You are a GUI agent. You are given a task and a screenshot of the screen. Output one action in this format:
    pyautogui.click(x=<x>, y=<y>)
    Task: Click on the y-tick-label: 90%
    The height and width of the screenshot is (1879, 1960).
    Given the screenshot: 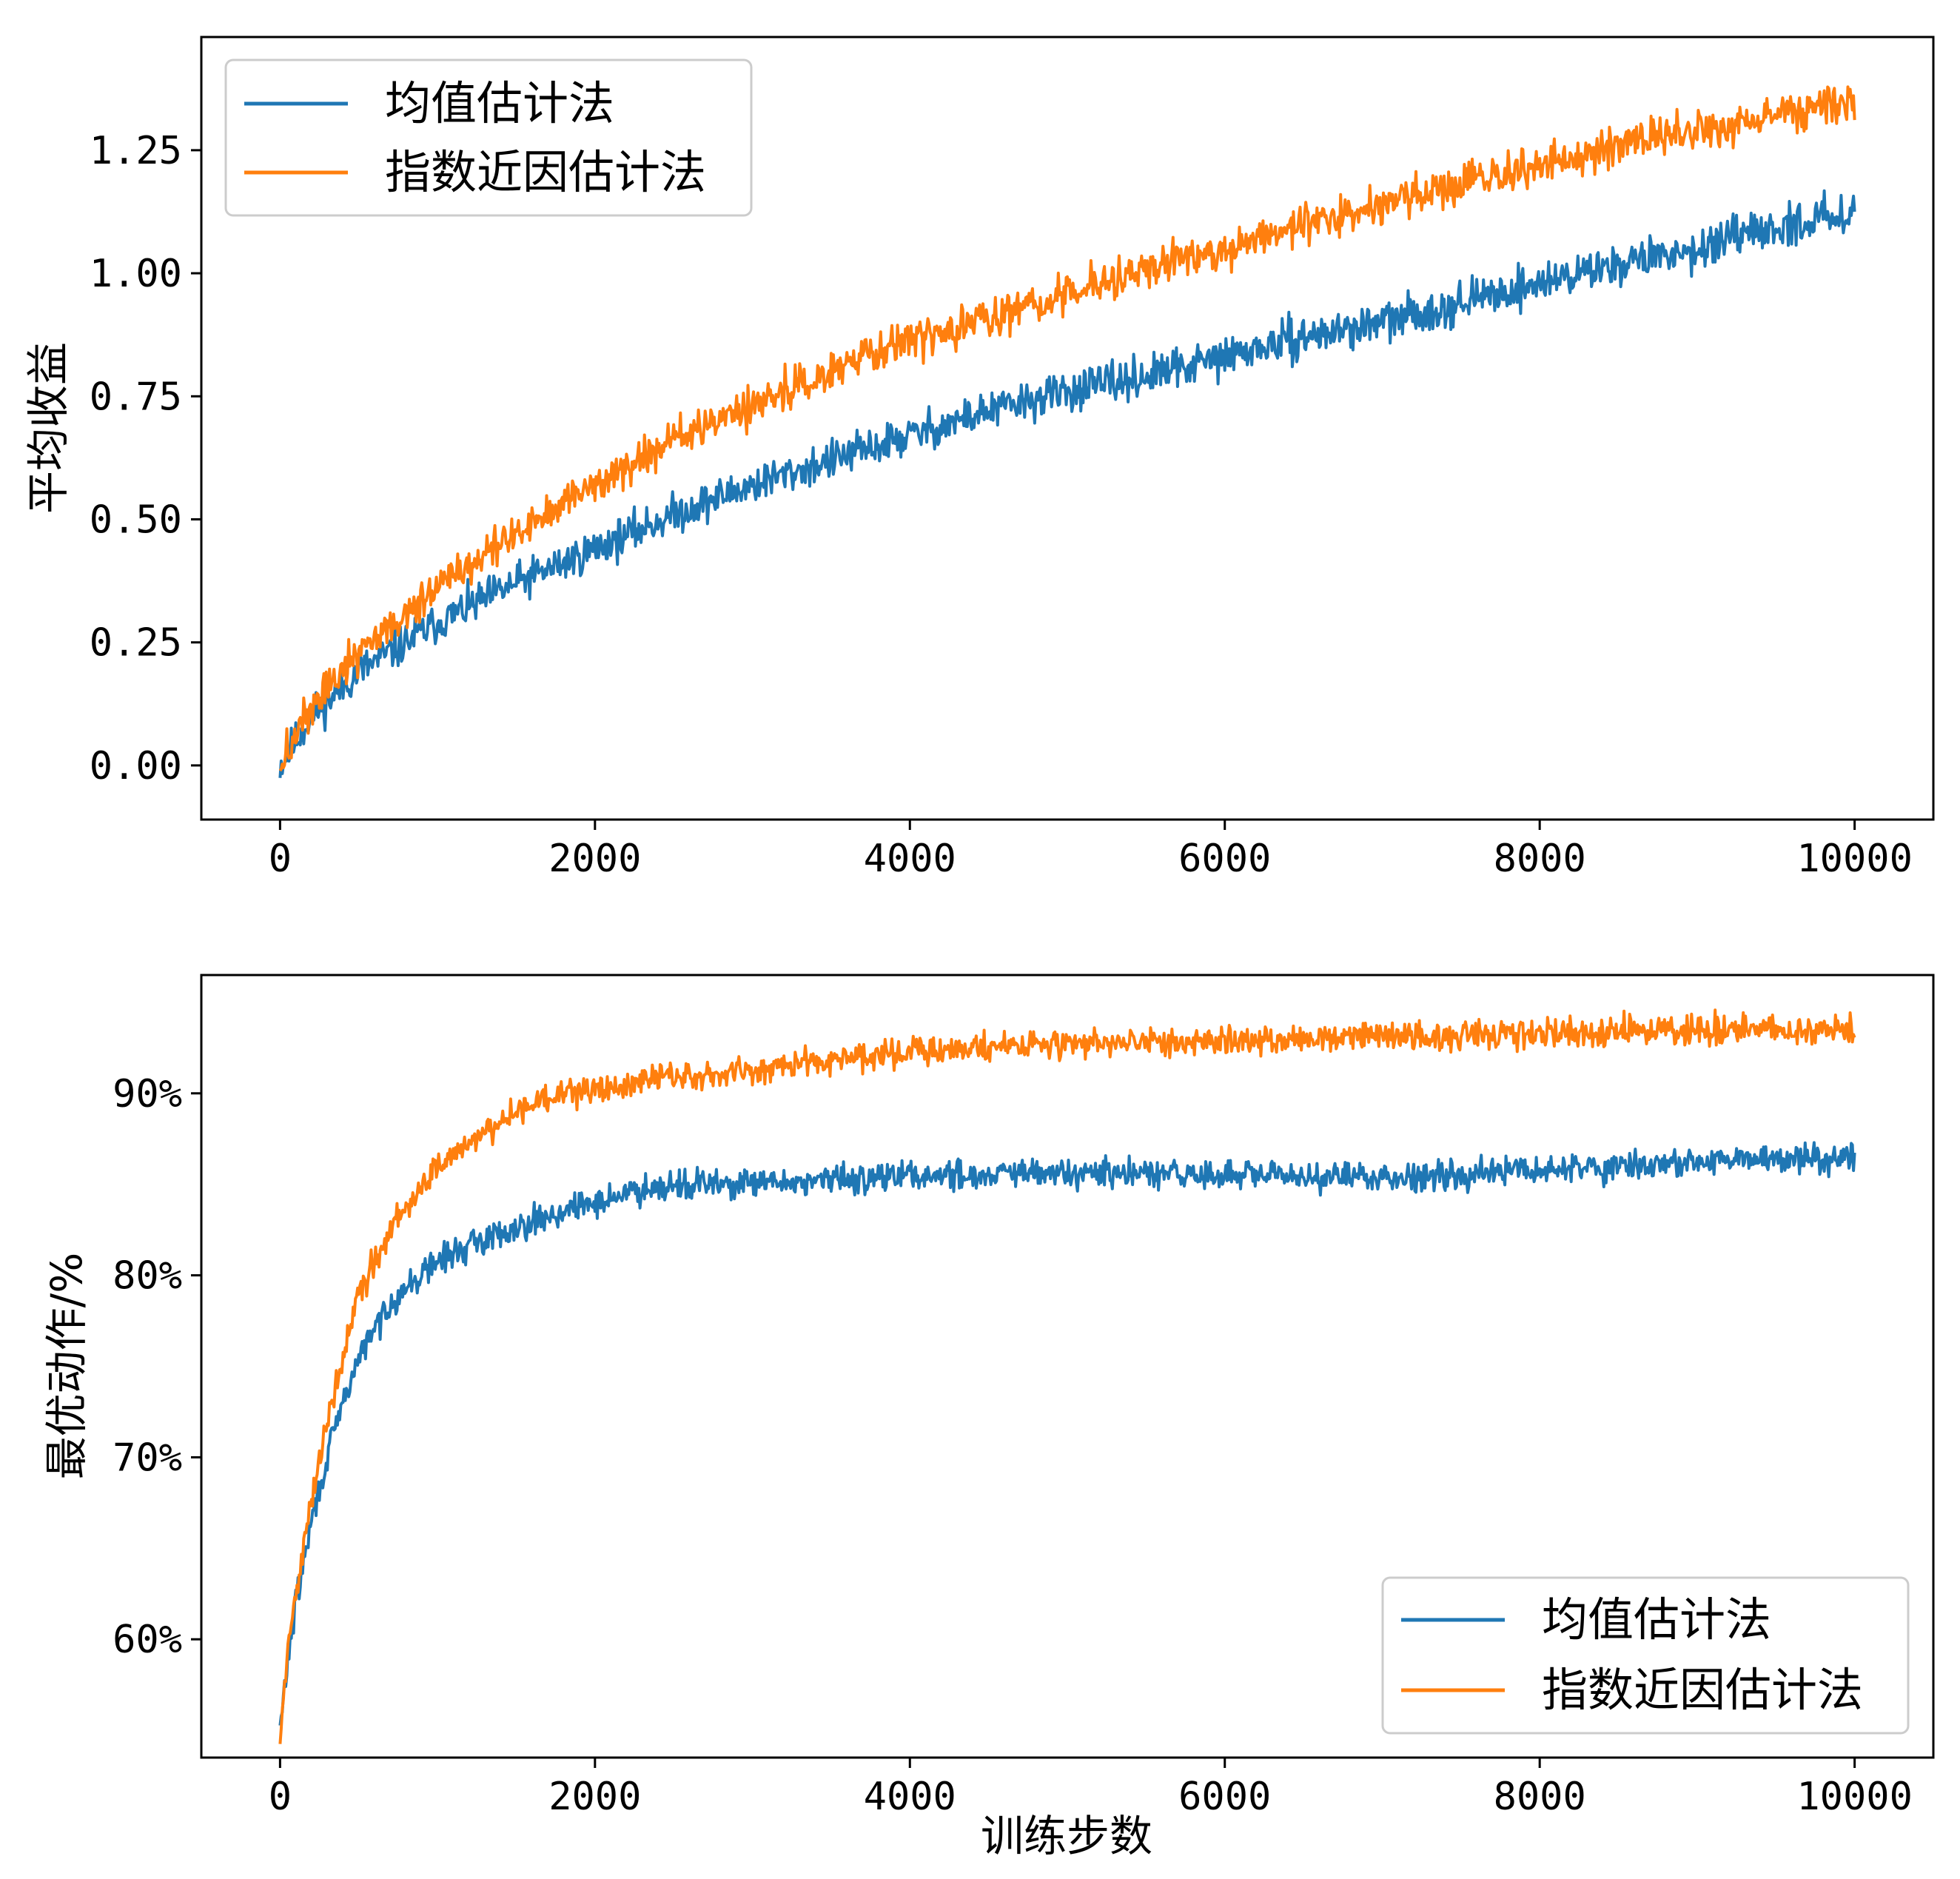 What is the action you would take?
    pyautogui.click(x=147, y=1094)
    